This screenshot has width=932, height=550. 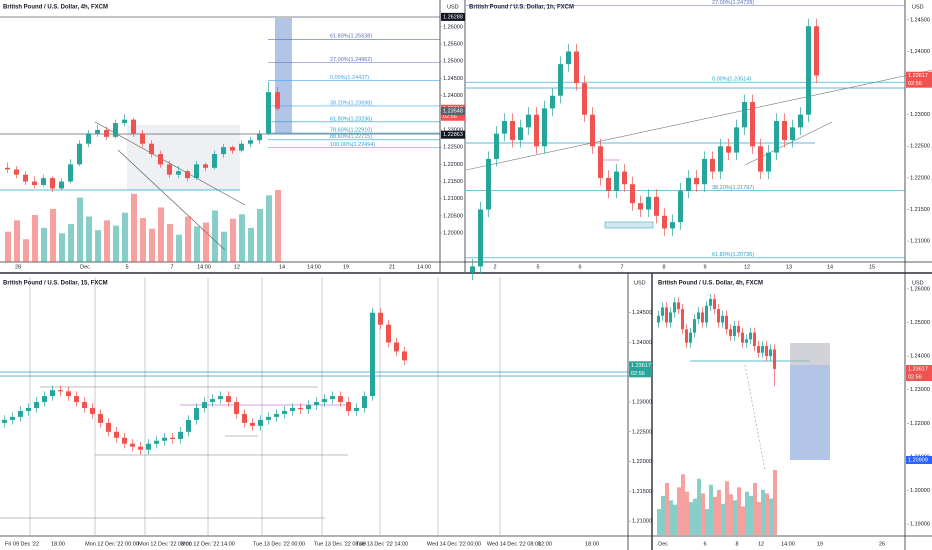 I want to click on y-tick-label: 1.26000, so click(x=453, y=27).